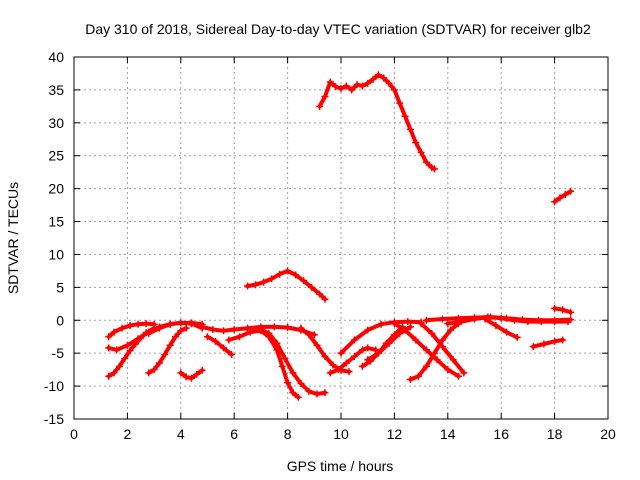  What do you see at coordinates (56, 189) in the screenshot?
I see `y-tick-label: 20` at bounding box center [56, 189].